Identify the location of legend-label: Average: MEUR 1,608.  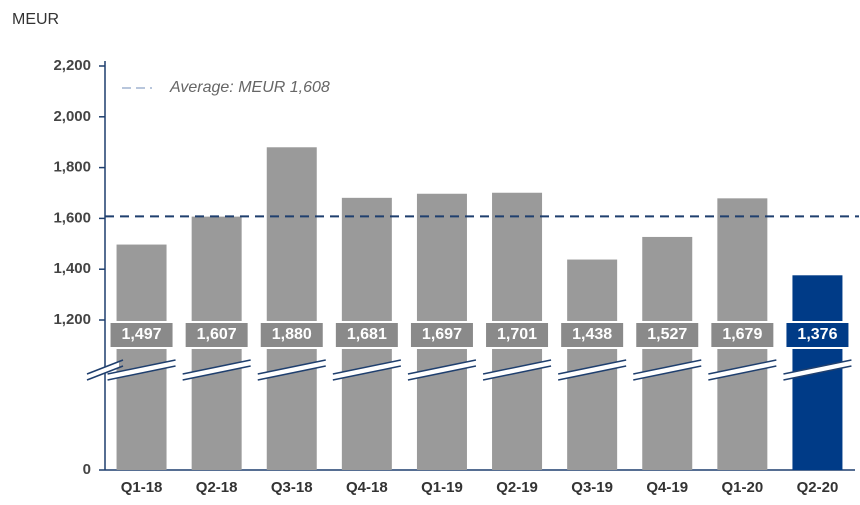
(249, 87).